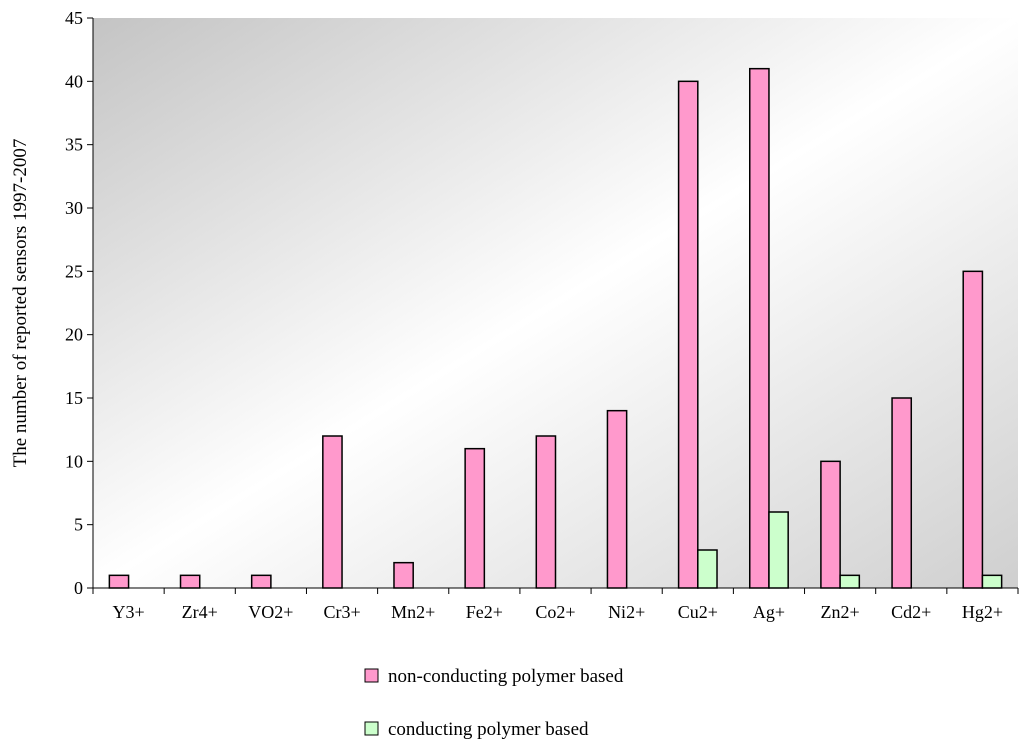 This screenshot has width=1024, height=750. Describe the element at coordinates (74, 461) in the screenshot. I see `y-tick-label: 10` at that location.